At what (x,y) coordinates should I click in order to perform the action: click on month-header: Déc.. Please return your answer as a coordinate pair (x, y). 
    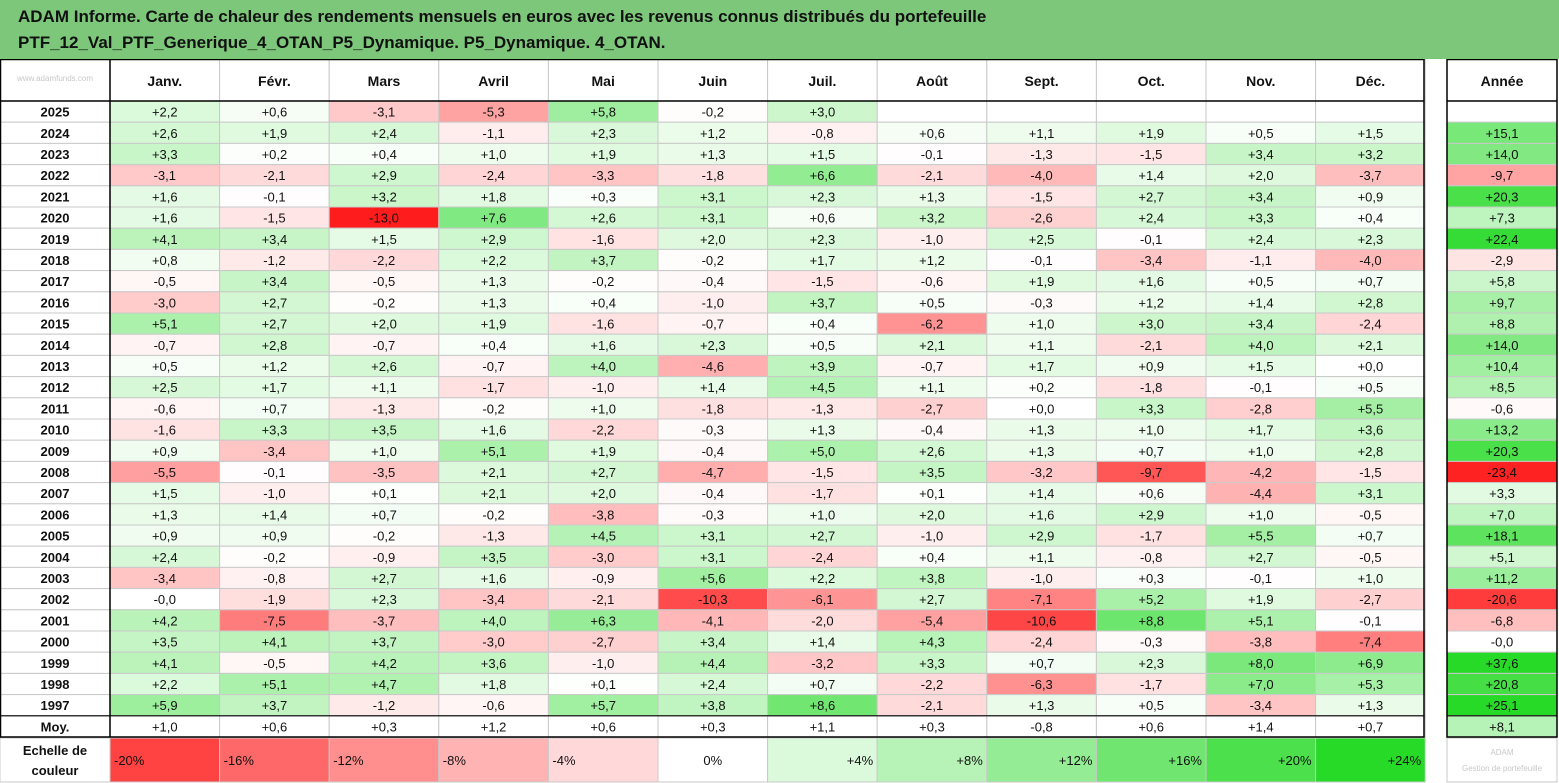
    Looking at the image, I should click on (1371, 81).